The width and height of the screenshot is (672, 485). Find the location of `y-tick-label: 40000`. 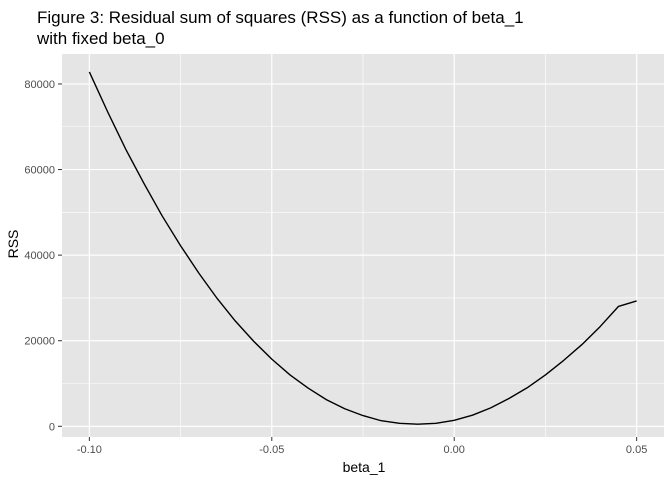

y-tick-label: 40000 is located at coordinates (39, 256).